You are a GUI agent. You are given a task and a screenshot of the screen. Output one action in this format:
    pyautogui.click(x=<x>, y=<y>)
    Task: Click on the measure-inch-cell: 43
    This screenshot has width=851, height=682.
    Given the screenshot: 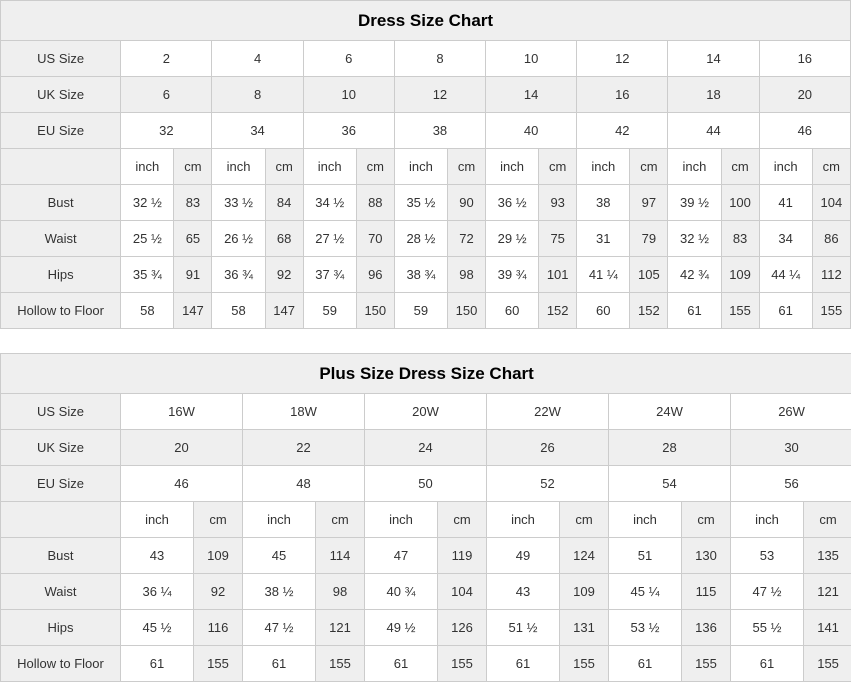 What is the action you would take?
    pyautogui.click(x=157, y=555)
    